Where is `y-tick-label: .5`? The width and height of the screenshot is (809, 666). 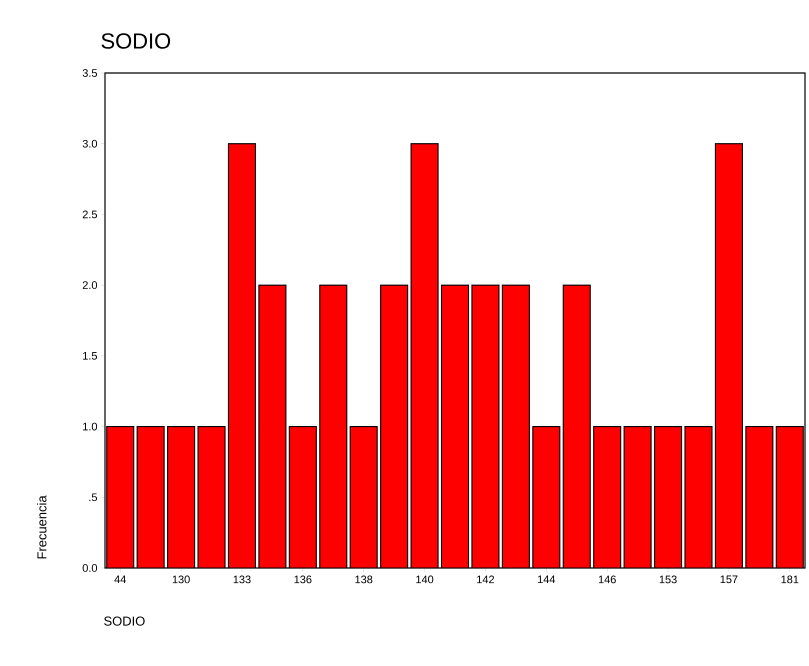
y-tick-label: .5 is located at coordinates (93, 497).